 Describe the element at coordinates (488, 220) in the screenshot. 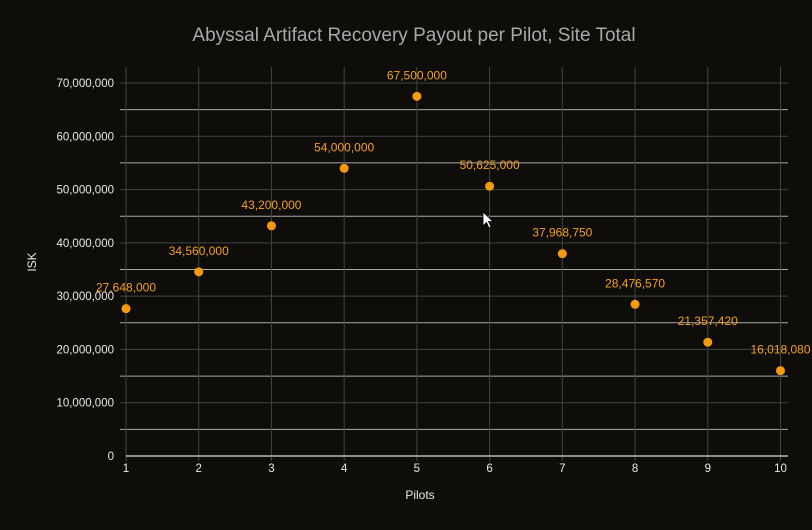

I see `mouse-cursor-icon` at that location.